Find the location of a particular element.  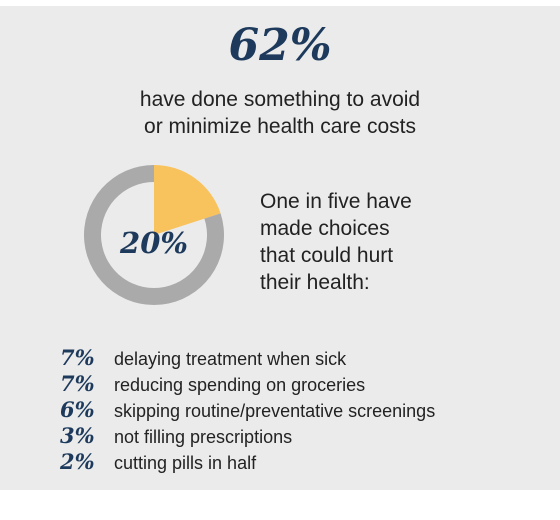

breakdown-item: 7% reducing spending on groceries is located at coordinates (305, 384).